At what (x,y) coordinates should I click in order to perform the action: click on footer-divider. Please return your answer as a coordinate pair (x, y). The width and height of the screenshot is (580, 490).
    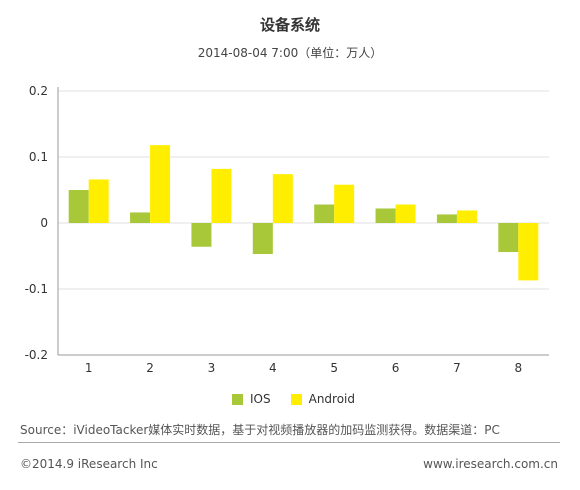
    Looking at the image, I should click on (289, 442).